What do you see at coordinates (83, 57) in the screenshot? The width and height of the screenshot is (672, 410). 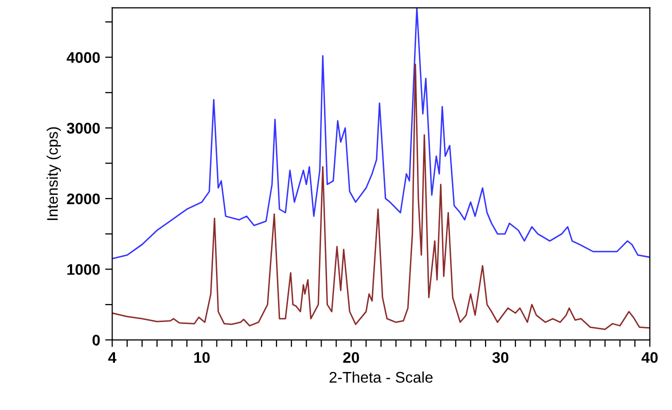 I see `y-tick-label: 4000` at bounding box center [83, 57].